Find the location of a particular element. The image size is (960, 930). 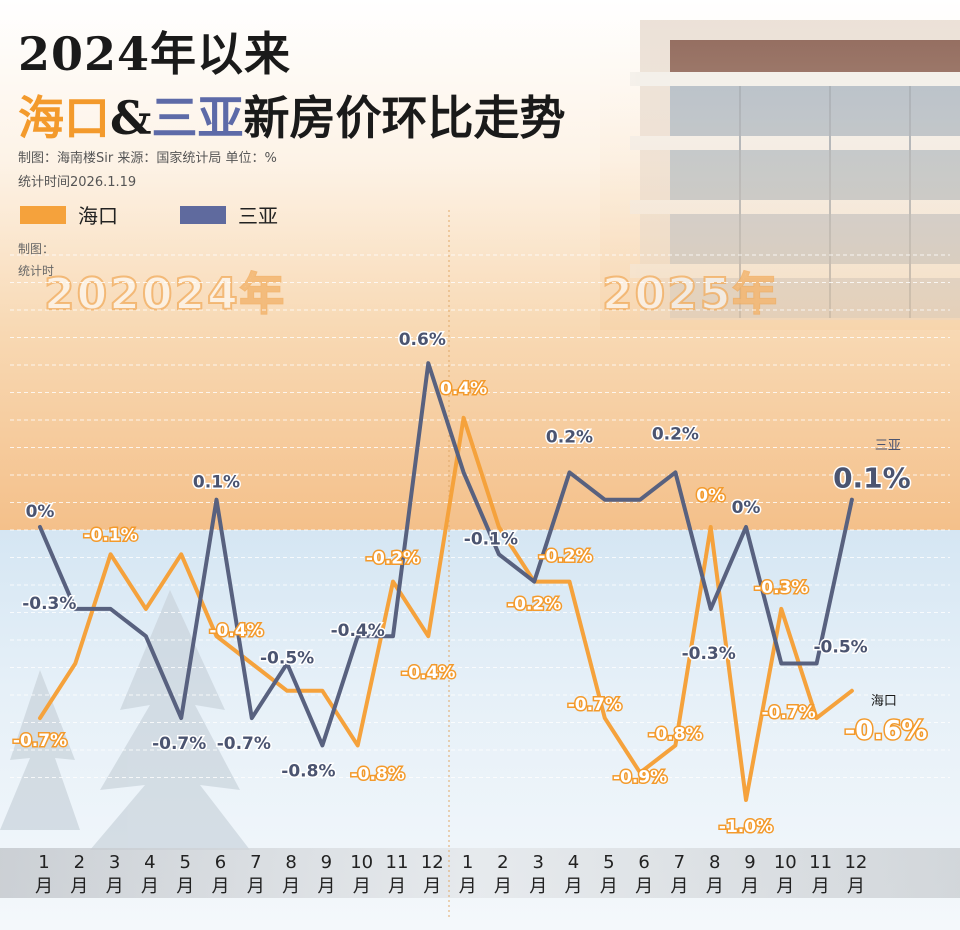

title-rest: 新房价环比走势 is located at coordinates (404, 118).